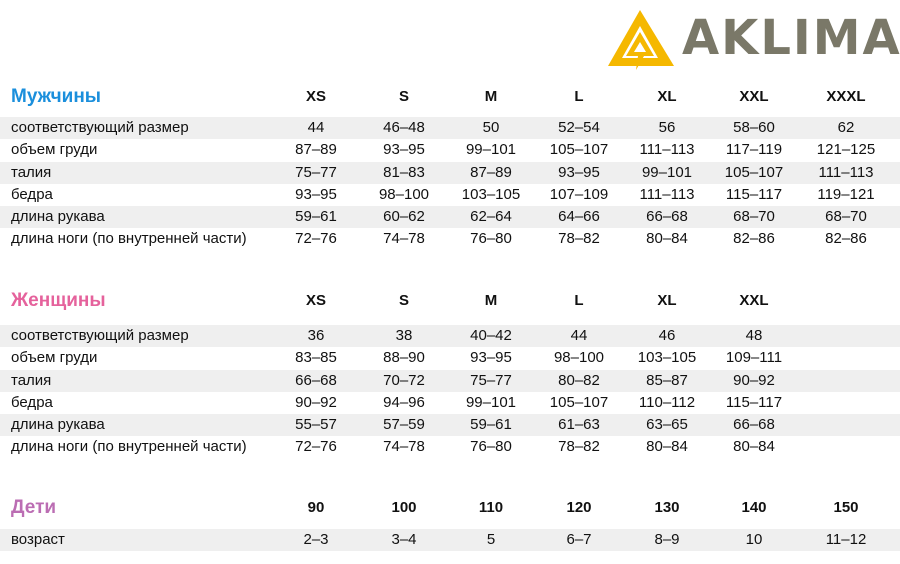  I want to click on women-title: Женщины, so click(58, 300).